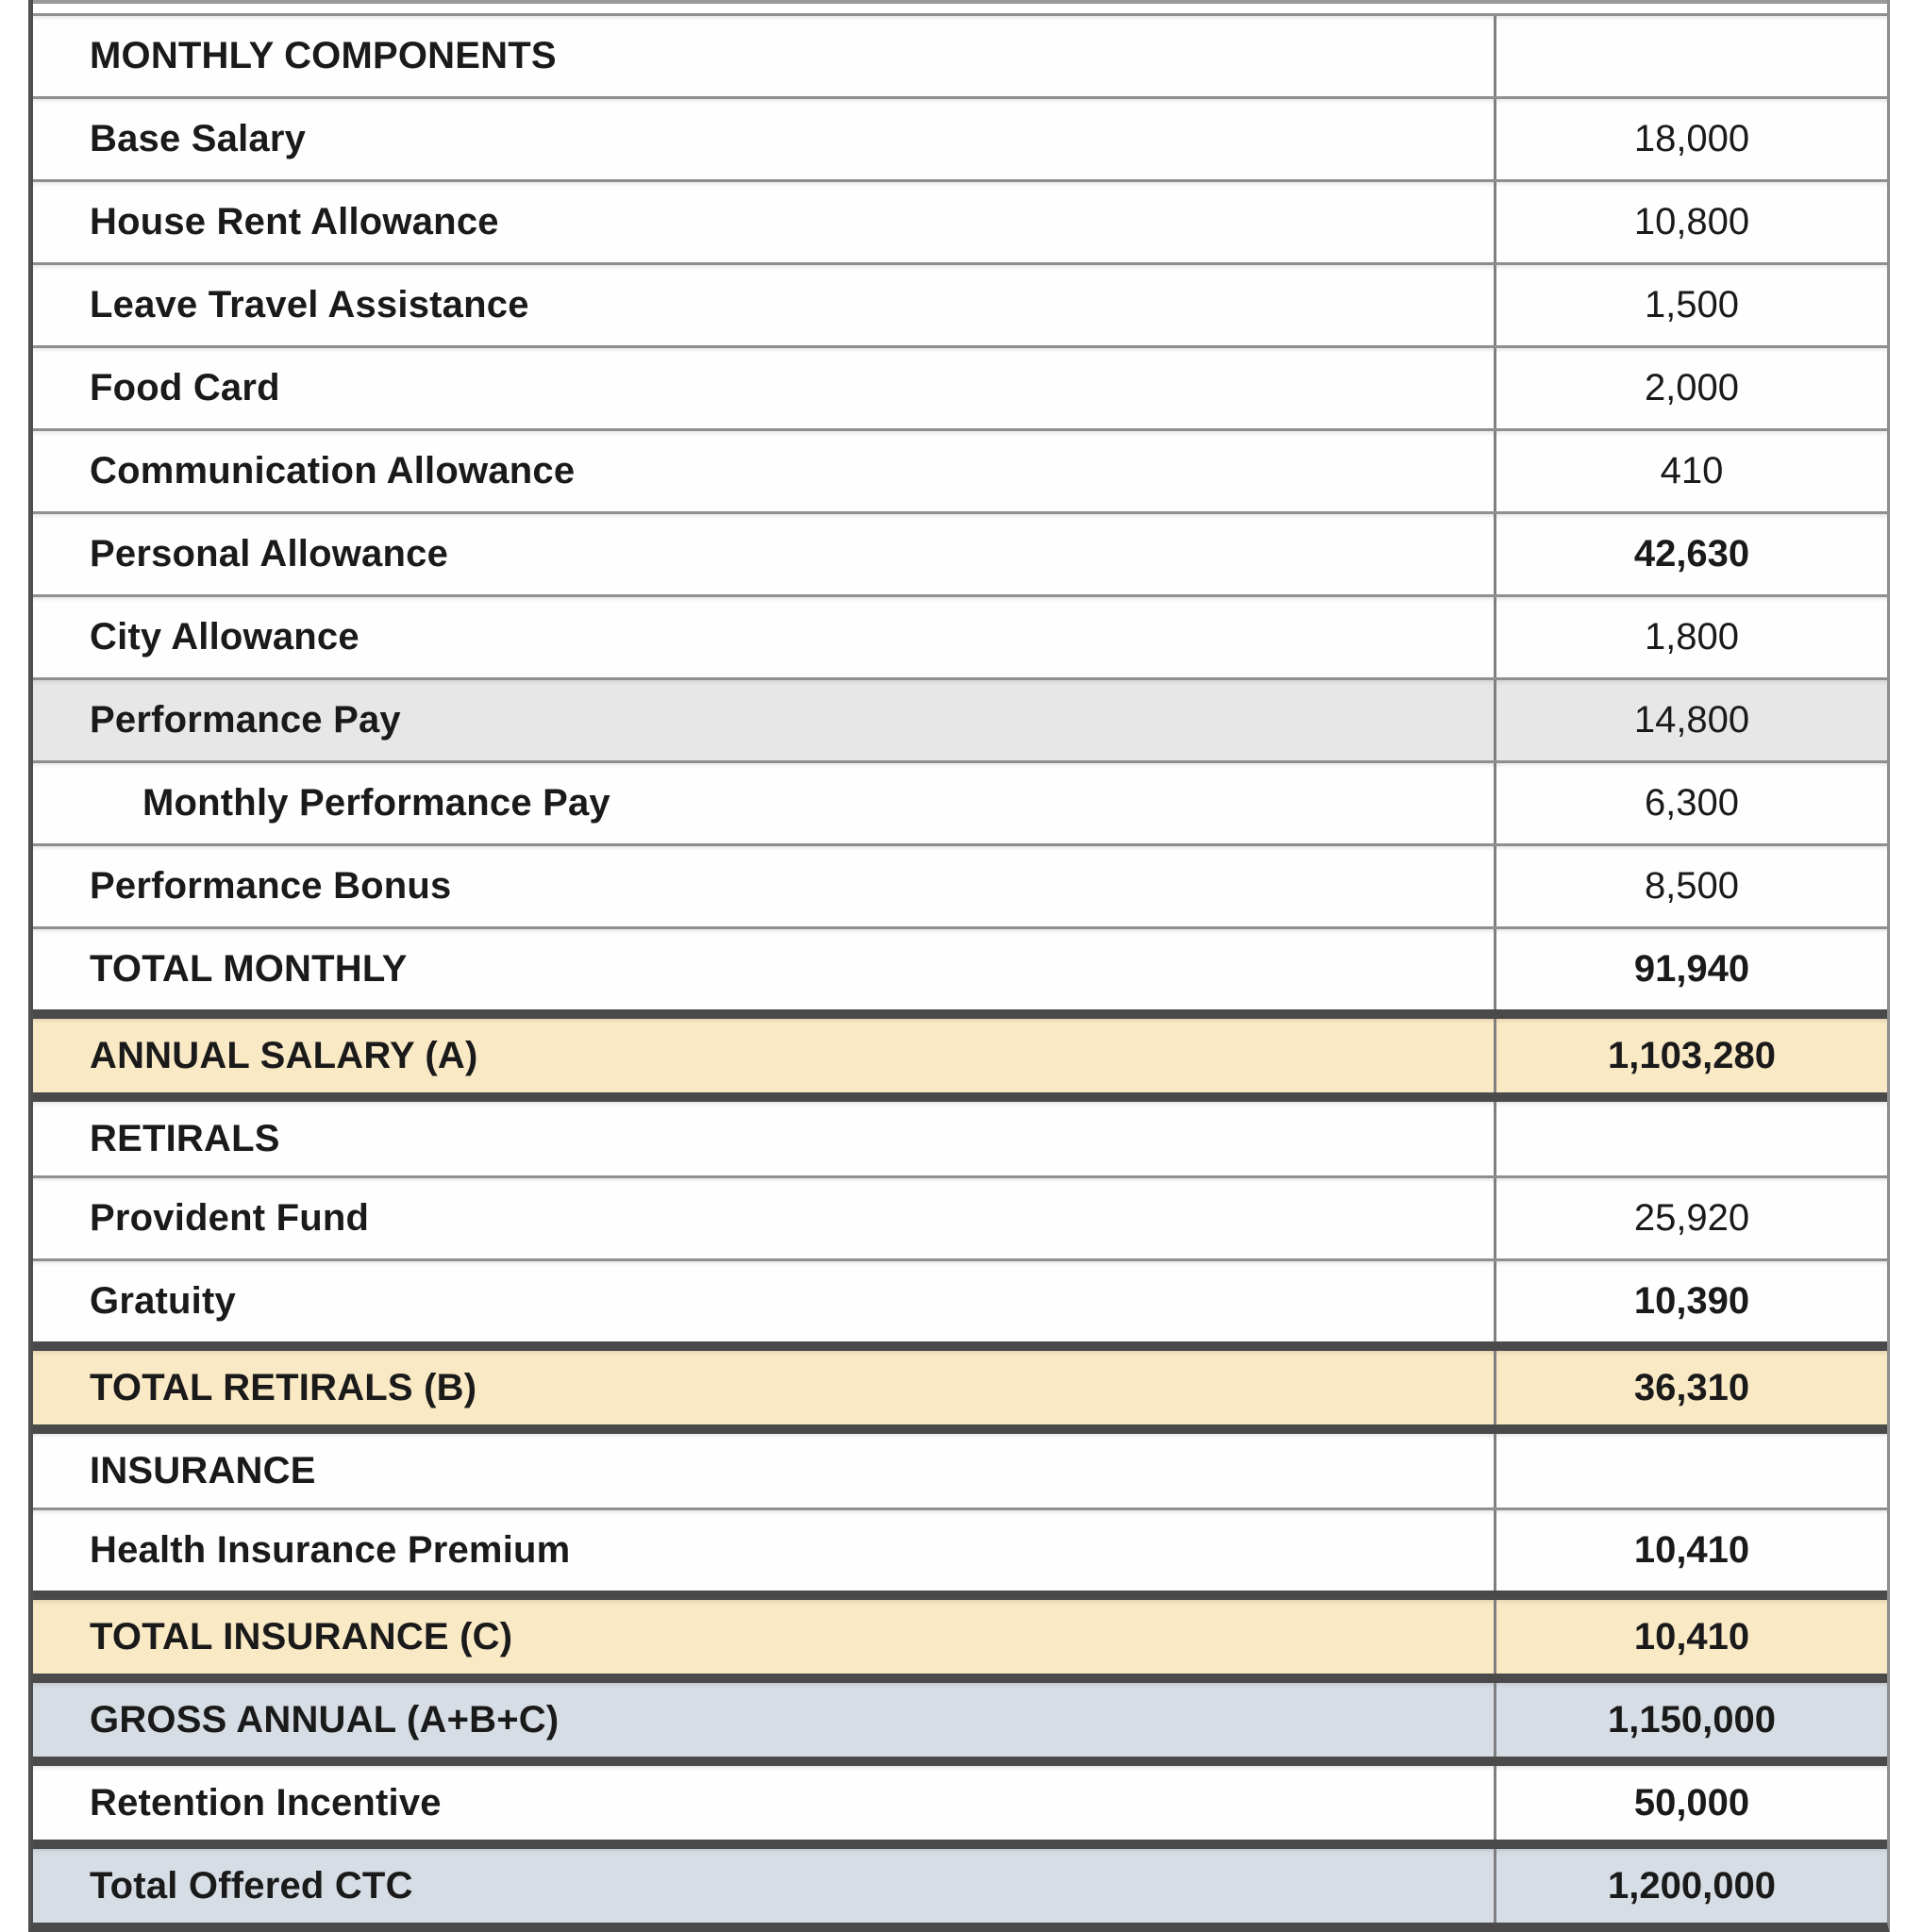 Image resolution: width=1922 pixels, height=1932 pixels. What do you see at coordinates (960, 470) in the screenshot?
I see `table-row: Communication Allowance 410` at bounding box center [960, 470].